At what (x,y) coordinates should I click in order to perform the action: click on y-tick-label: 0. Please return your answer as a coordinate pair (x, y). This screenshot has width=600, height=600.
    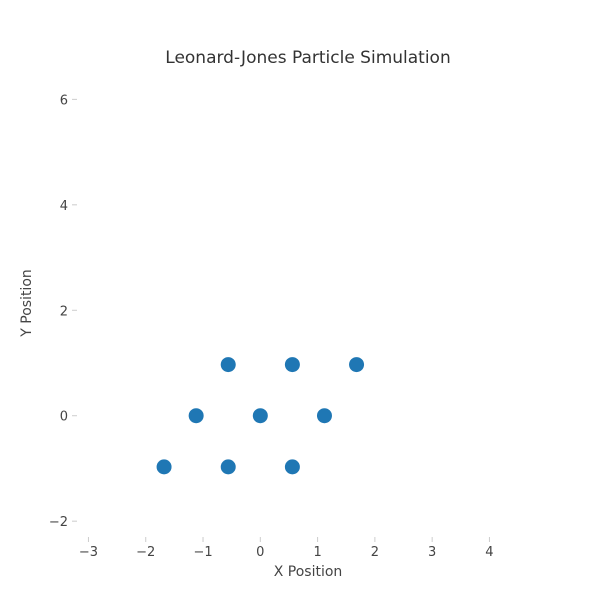
    Looking at the image, I should click on (64, 417).